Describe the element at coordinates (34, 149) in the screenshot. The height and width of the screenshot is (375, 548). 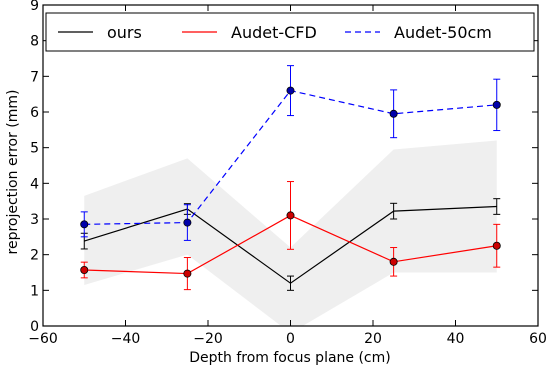
I see `y-tick-label: 5` at that location.